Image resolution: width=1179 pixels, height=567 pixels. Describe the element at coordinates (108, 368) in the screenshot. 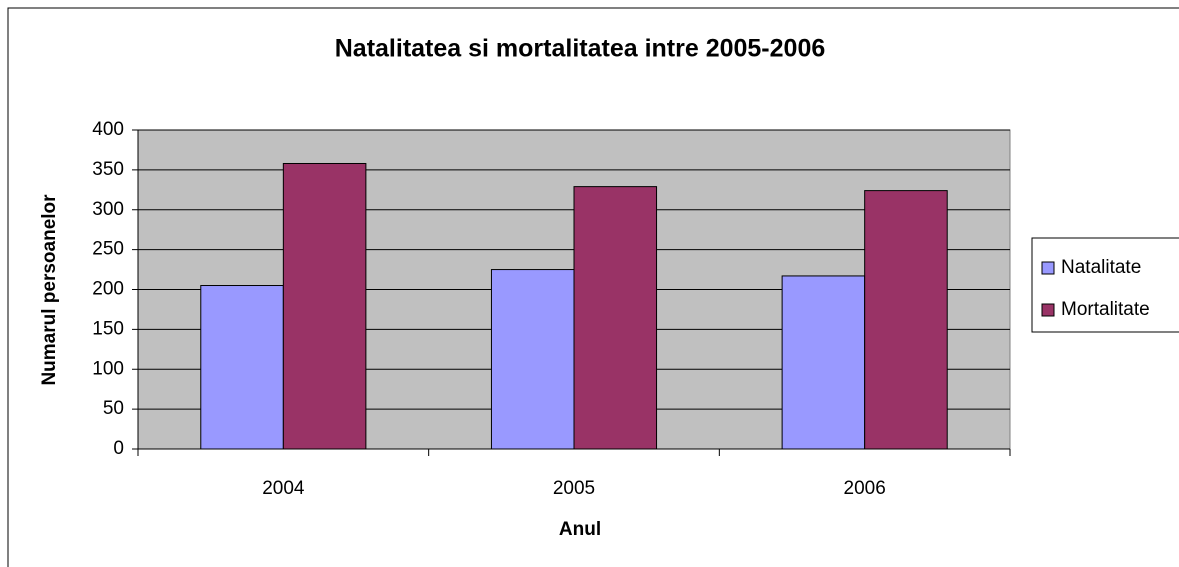

I see `y-tick-label: 100` at that location.